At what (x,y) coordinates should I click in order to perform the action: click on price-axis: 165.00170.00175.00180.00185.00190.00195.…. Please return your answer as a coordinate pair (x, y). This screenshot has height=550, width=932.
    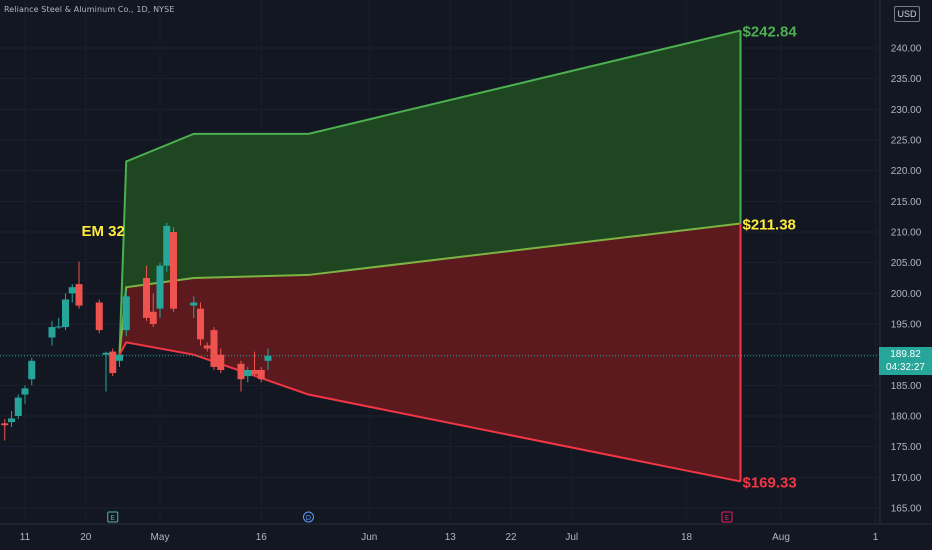
    Looking at the image, I should click on (900, 262).